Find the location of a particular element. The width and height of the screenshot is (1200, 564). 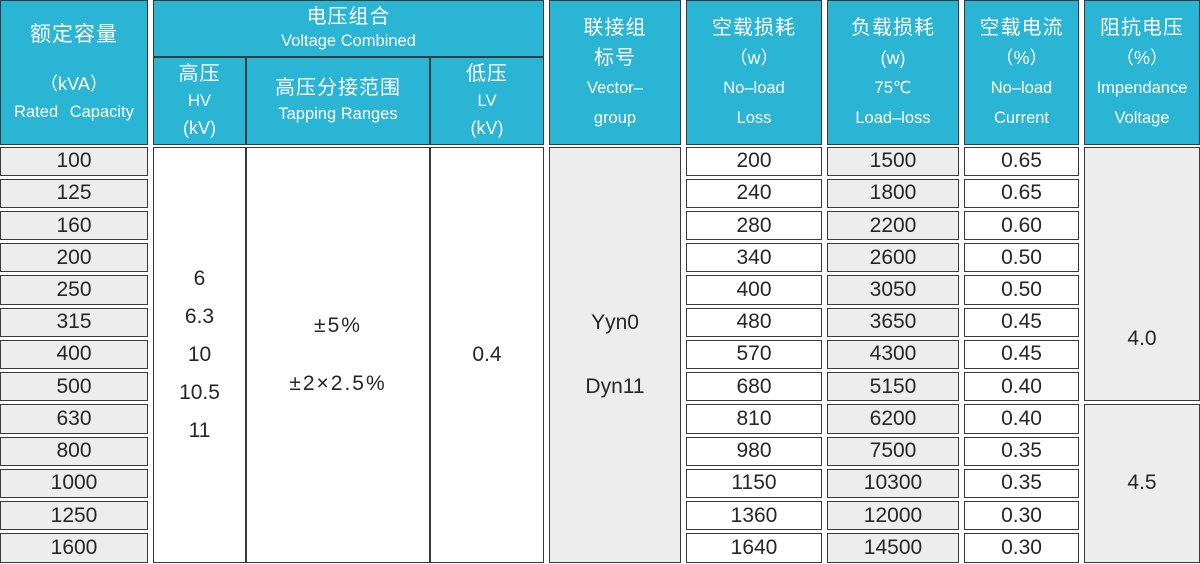

no-load-current-cell: 0.45 is located at coordinates (1021, 354).